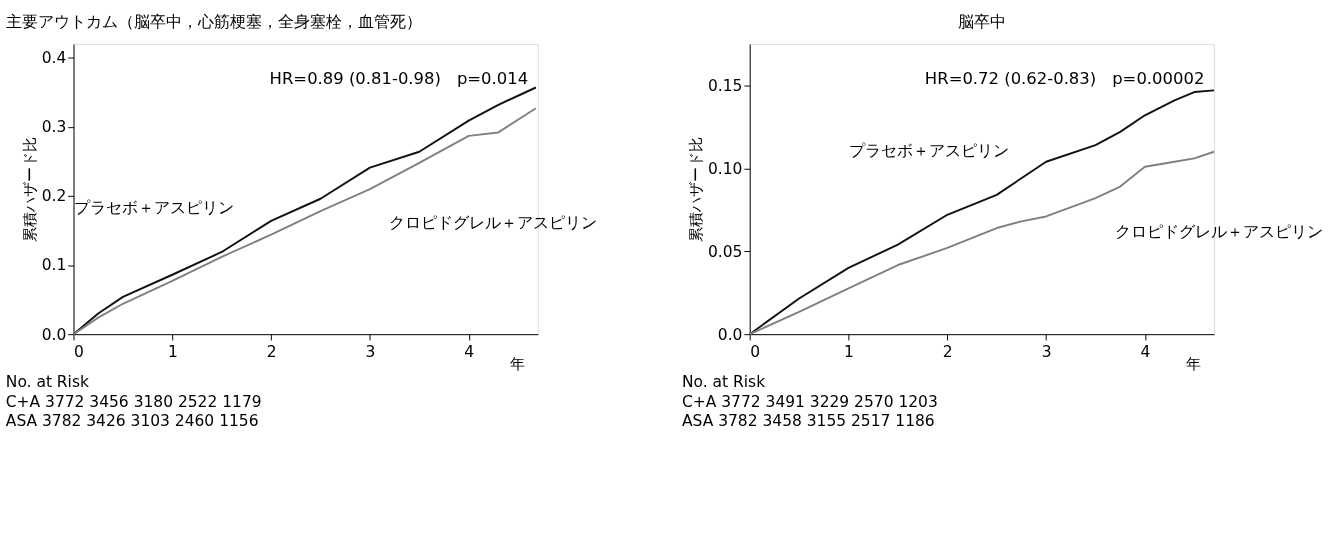  I want to click on text: C+A 3772 3491 3229 2570 1203, so click(809, 401).